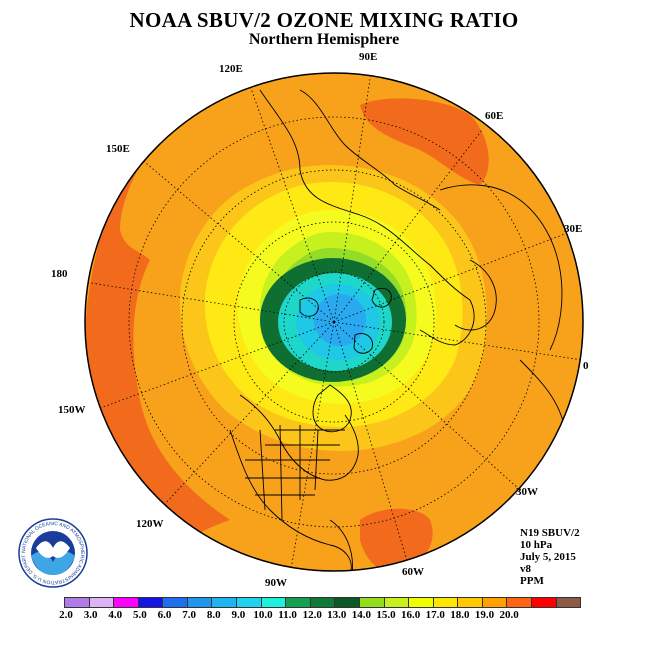 This screenshot has height=648, width=648. What do you see at coordinates (494, 116) in the screenshot?
I see `lon-label-60e: 60E` at bounding box center [494, 116].